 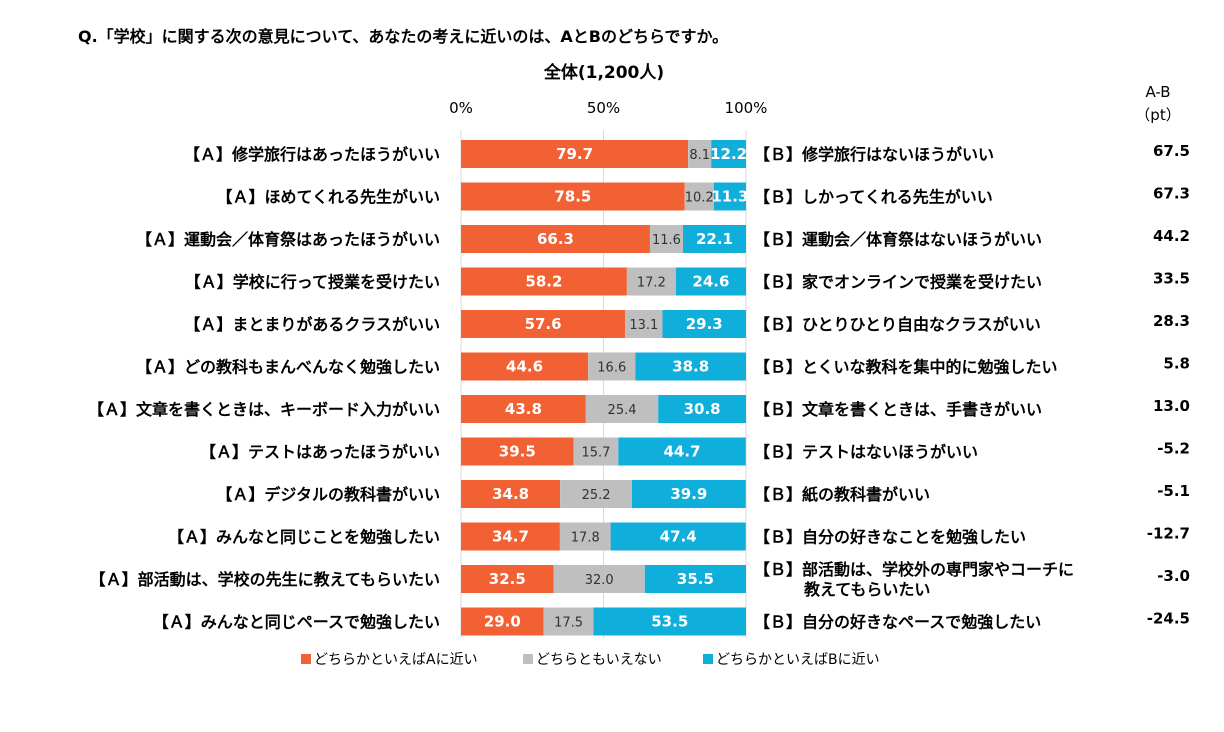 What do you see at coordinates (396, 660) in the screenshot?
I see `legend-label: どちらかといえばAに近い` at bounding box center [396, 660].